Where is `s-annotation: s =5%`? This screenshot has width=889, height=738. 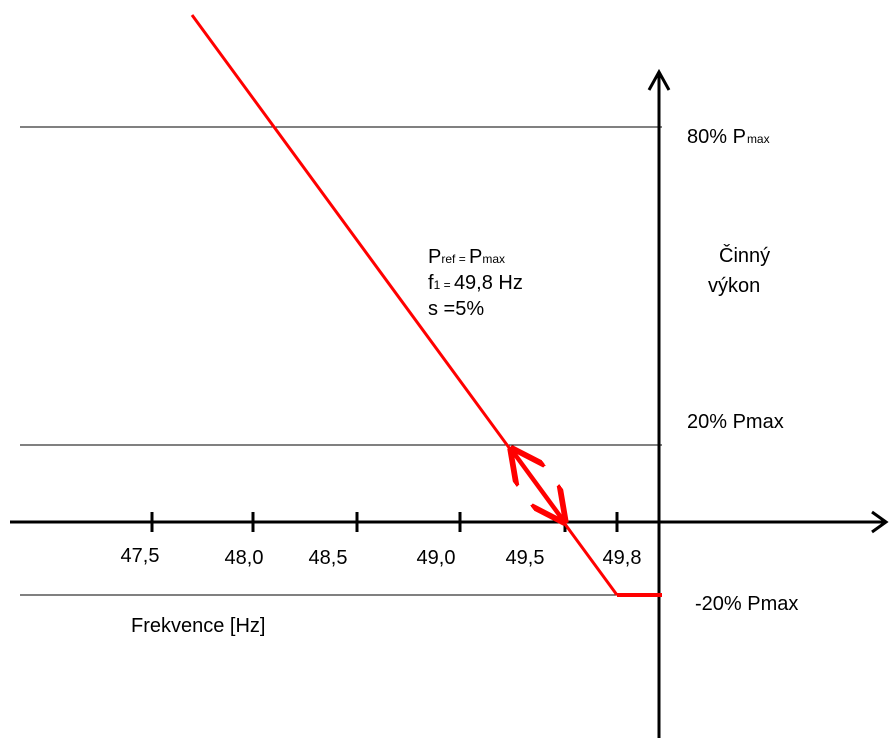 s-annotation: s =5% is located at coordinates (456, 309).